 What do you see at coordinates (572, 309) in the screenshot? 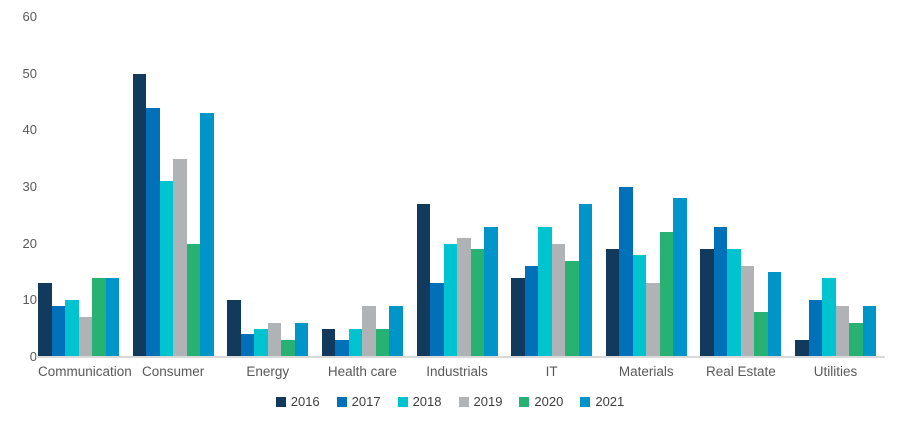
I see `bar-2020-it` at bounding box center [572, 309].